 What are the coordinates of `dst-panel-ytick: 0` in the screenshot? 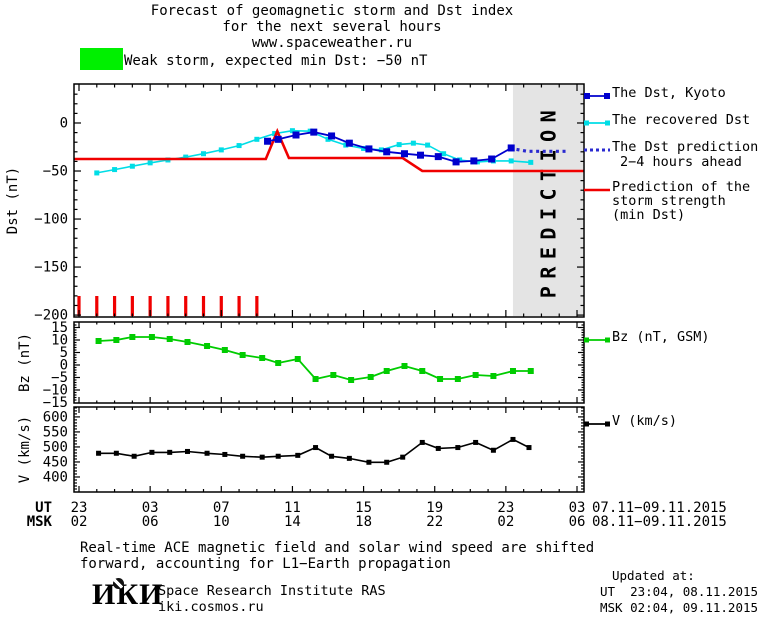 It's located at (64, 123).